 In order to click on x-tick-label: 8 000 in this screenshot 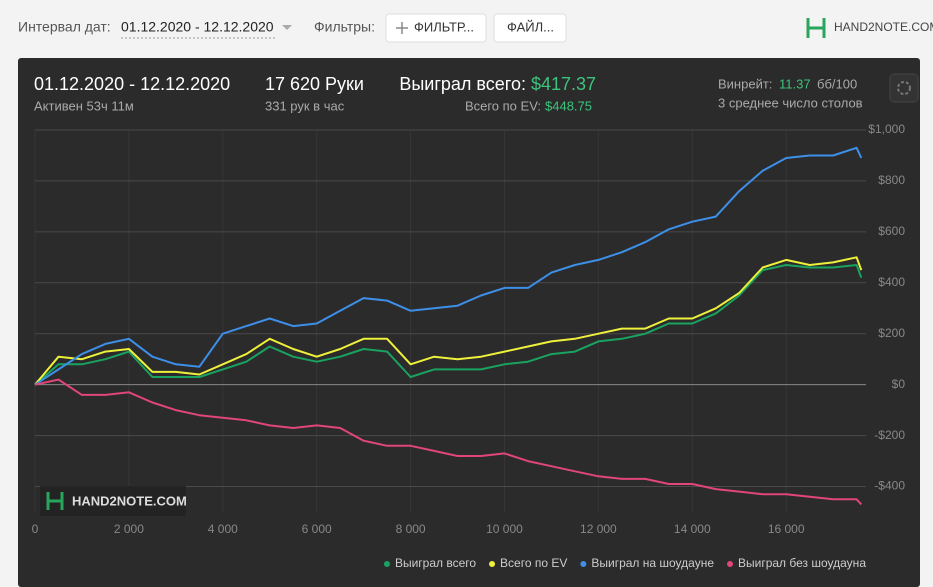, I will do `click(411, 529)`.